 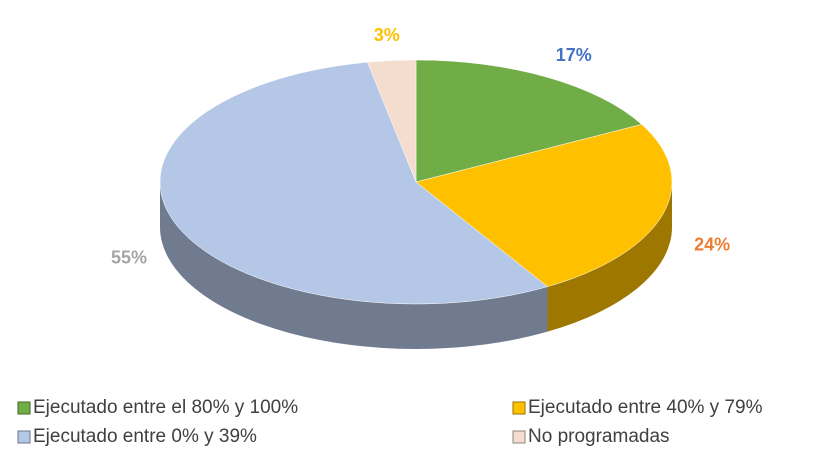 I want to click on value-label: 17%, so click(x=574, y=55).